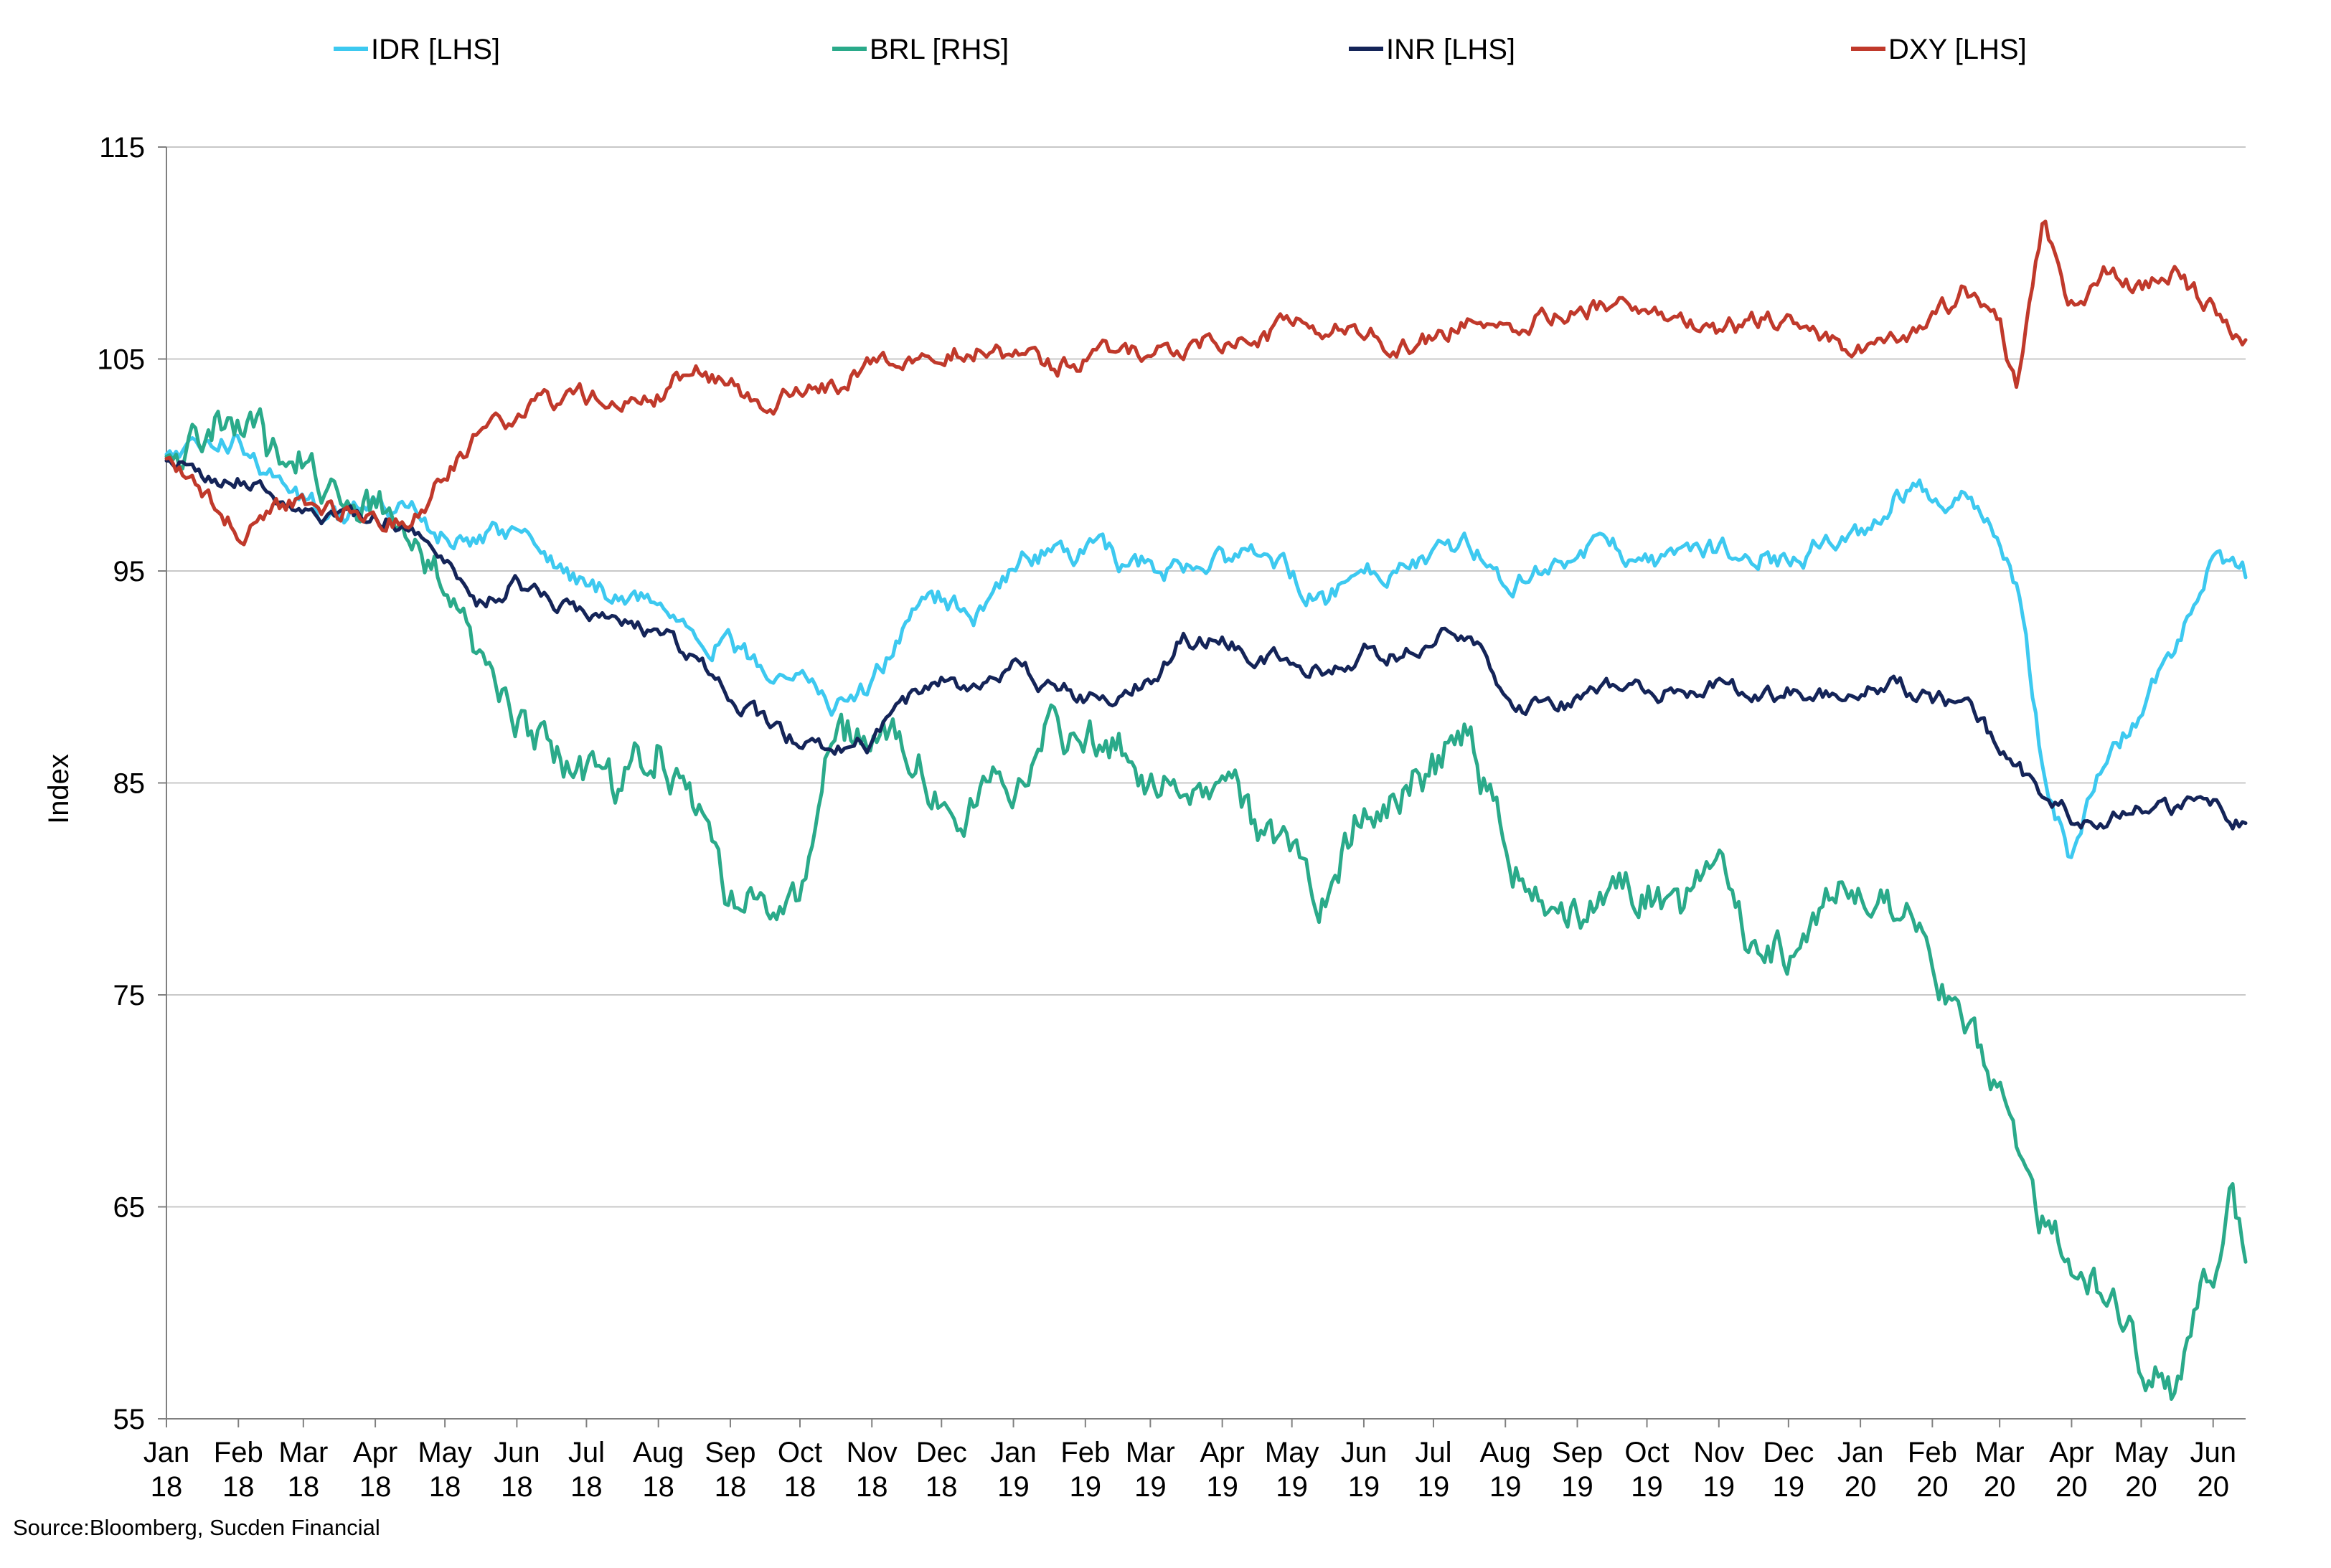 The height and width of the screenshot is (1568, 2331). What do you see at coordinates (129, 996) in the screenshot?
I see `y-tick-label: 75` at bounding box center [129, 996].